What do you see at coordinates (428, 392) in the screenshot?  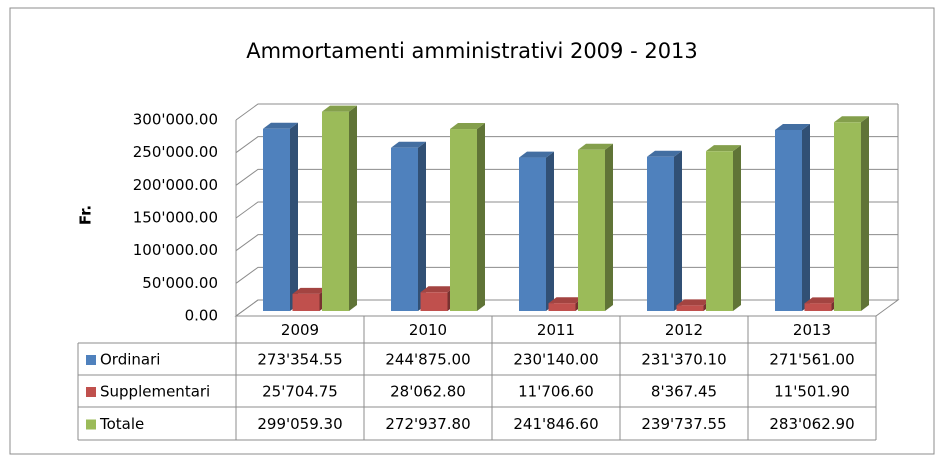 I see `table-value: 28'062.80` at bounding box center [428, 392].